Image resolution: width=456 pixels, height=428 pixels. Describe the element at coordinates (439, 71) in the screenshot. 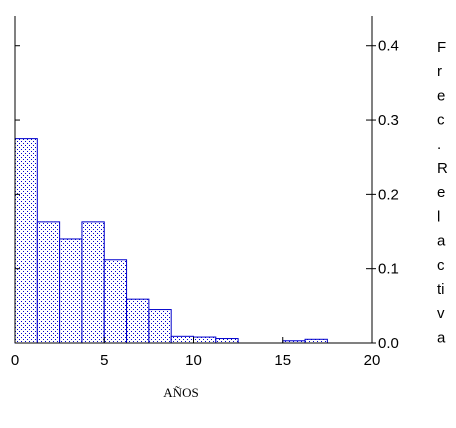

I see `y-axis-label-char: r` at that location.